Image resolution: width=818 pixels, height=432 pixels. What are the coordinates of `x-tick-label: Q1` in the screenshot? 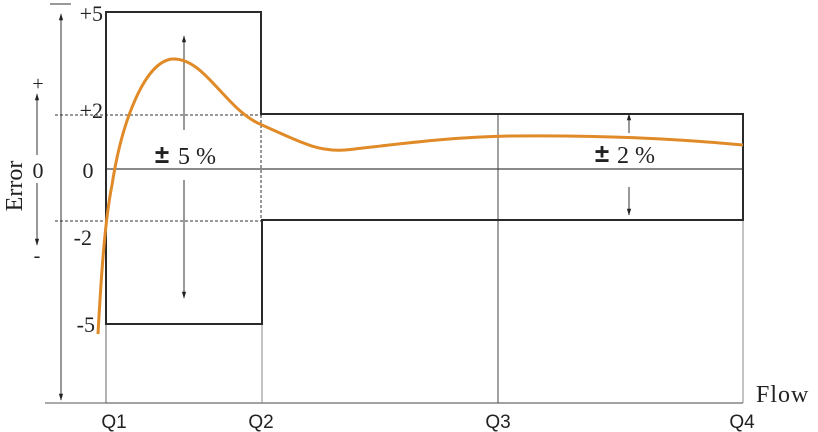 It's located at (113, 422).